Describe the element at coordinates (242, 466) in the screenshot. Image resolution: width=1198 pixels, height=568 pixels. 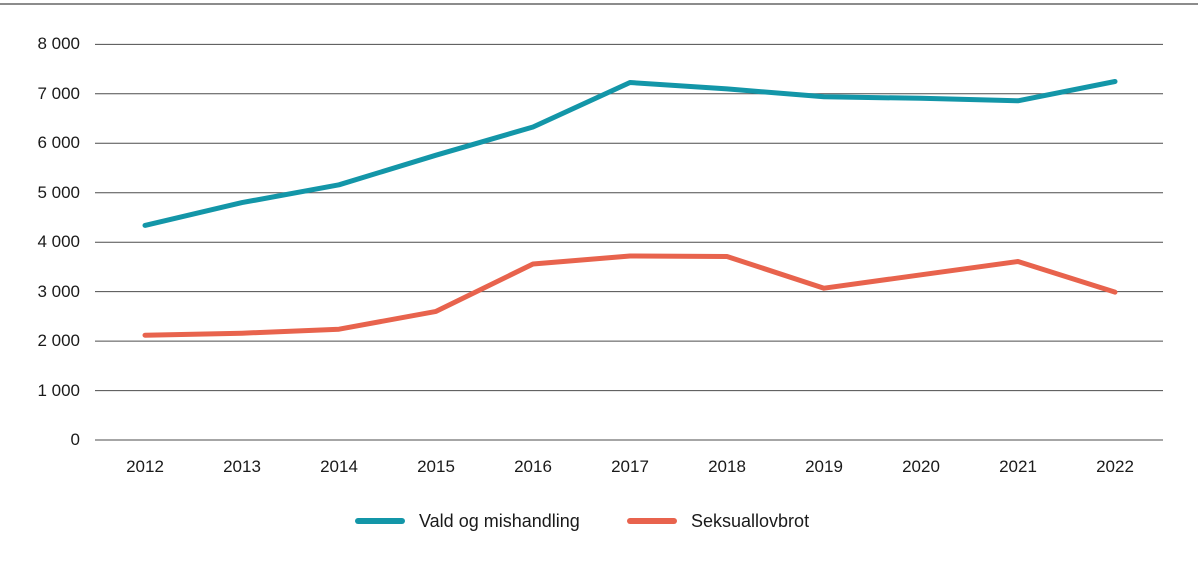
I see `x-tick-label: 2013` at that location.